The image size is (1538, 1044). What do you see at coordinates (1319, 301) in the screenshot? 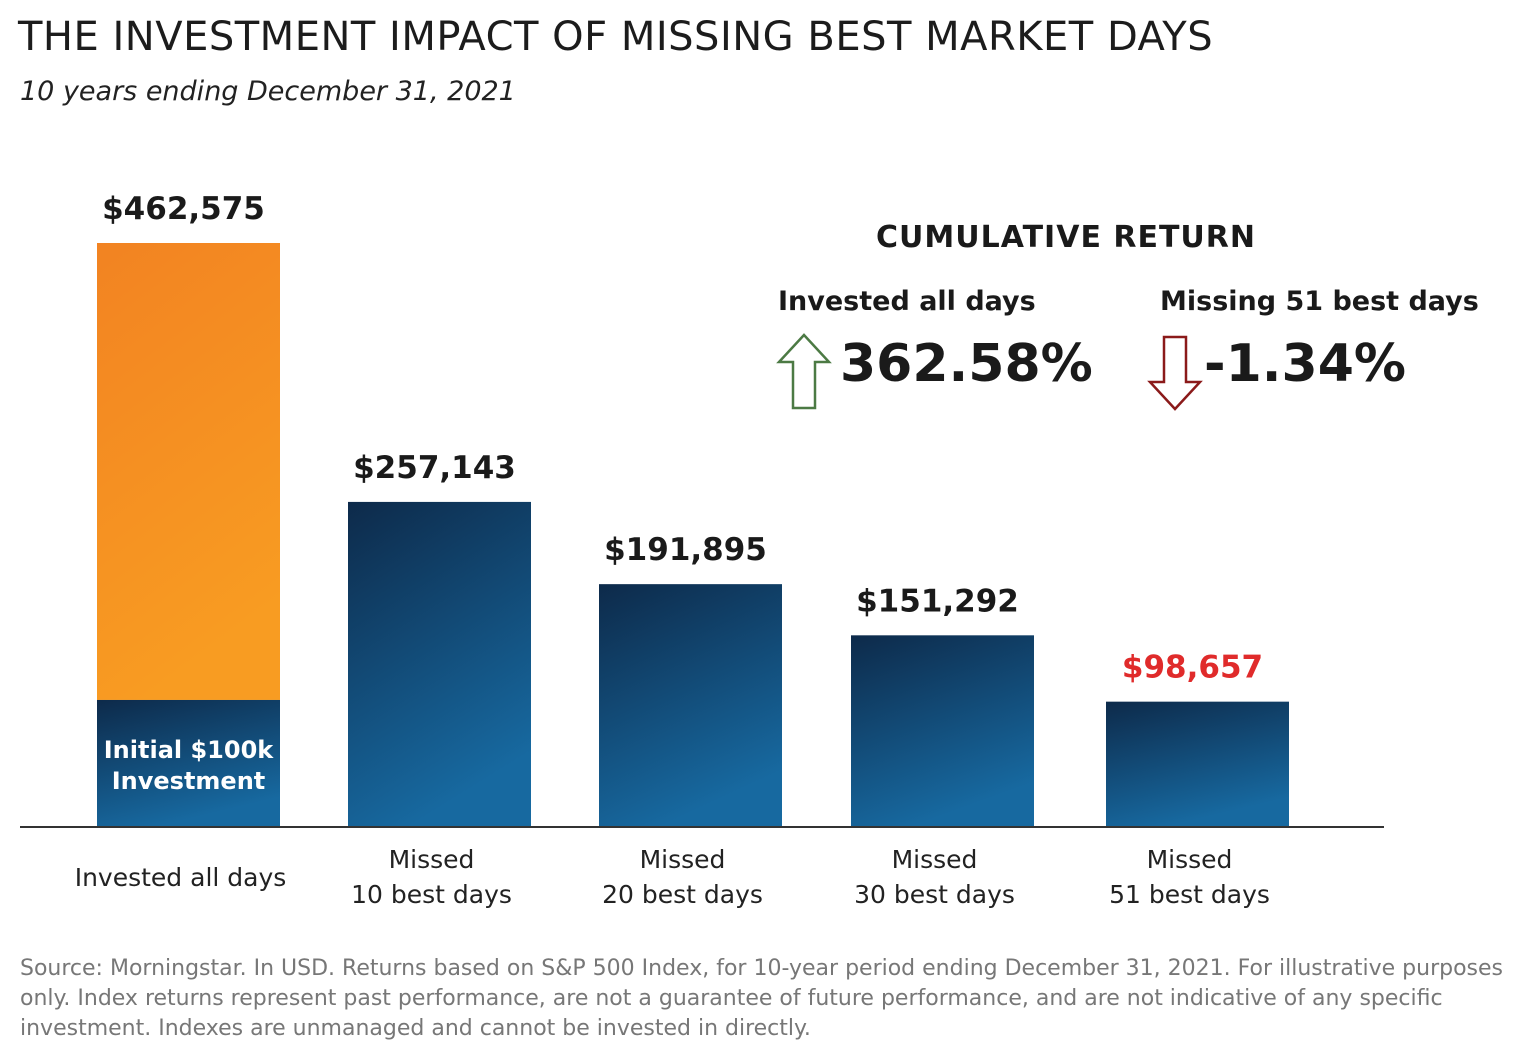
I see `cumulative-label-missing: Missing 51 best days` at bounding box center [1319, 301].